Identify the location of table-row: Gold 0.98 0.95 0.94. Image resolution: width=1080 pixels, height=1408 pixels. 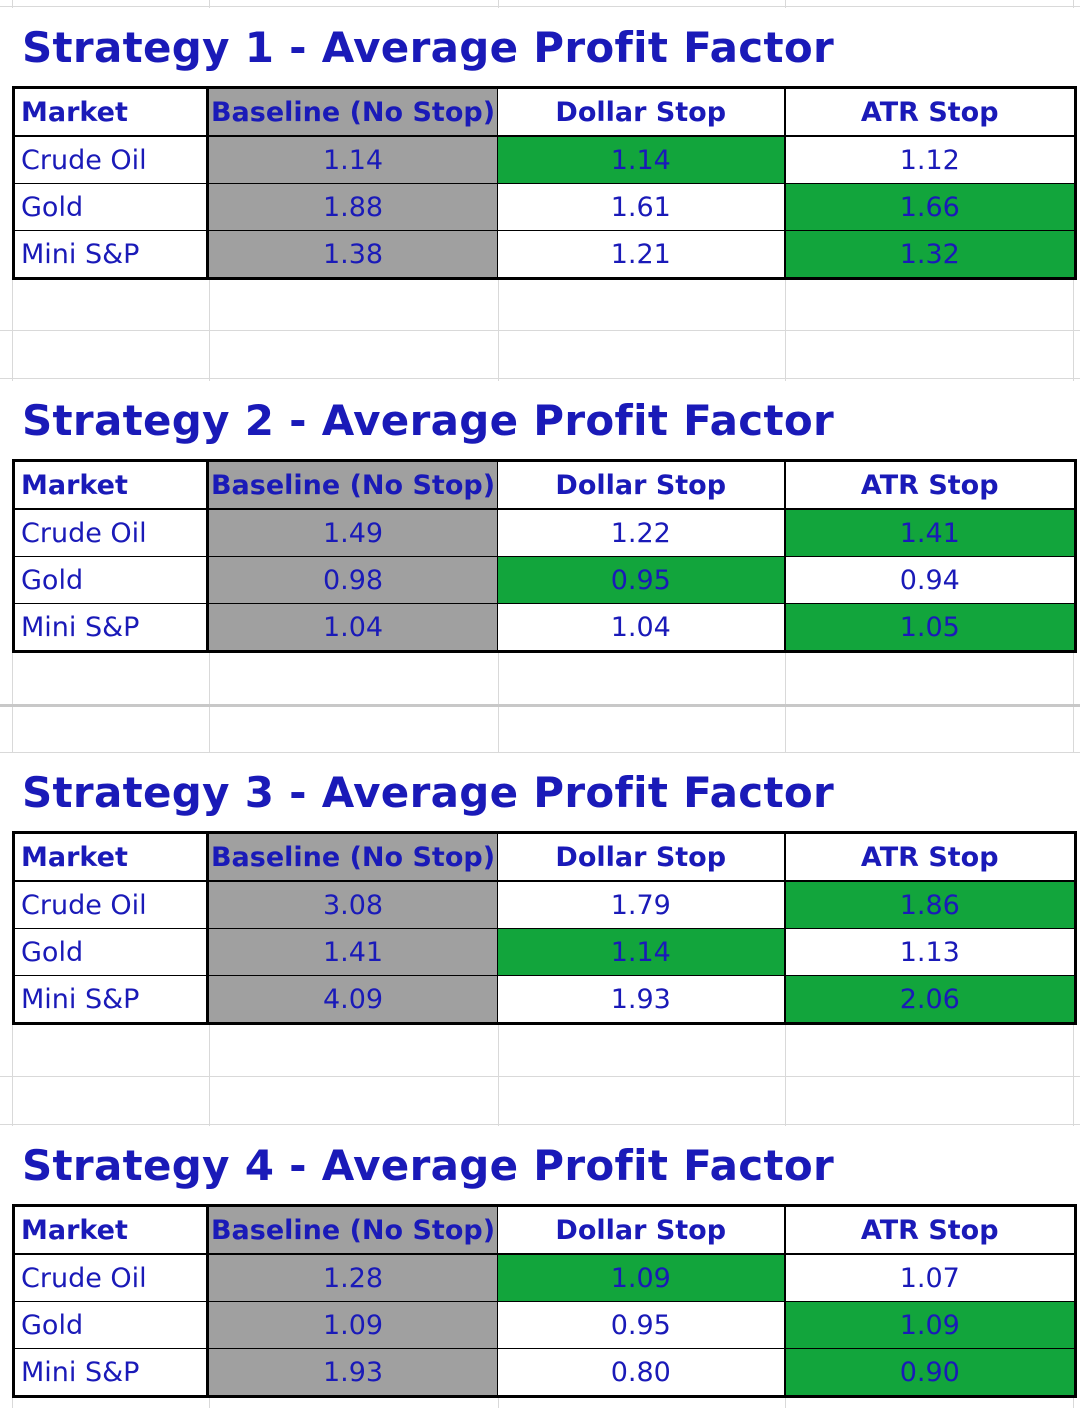
(544, 580).